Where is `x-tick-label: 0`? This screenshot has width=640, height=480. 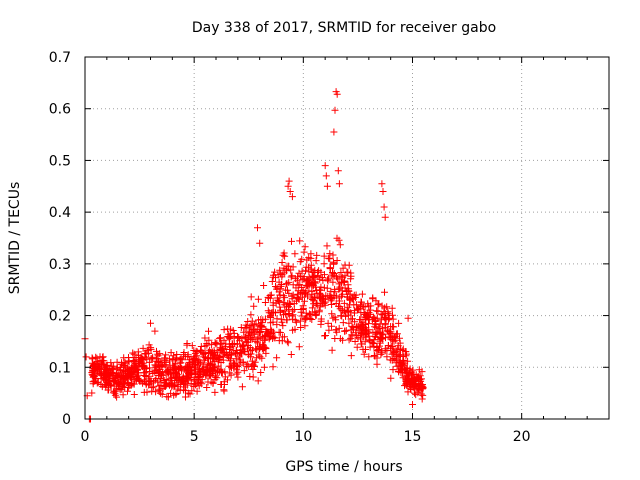 x-tick-label: 0 is located at coordinates (85, 437).